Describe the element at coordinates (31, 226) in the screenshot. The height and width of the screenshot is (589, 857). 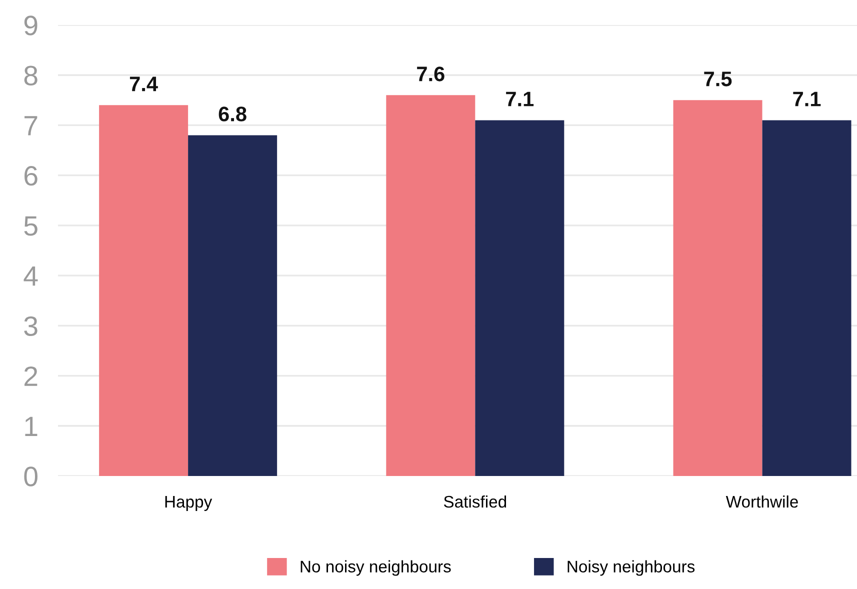
I see `y-tick-label: 5` at that location.